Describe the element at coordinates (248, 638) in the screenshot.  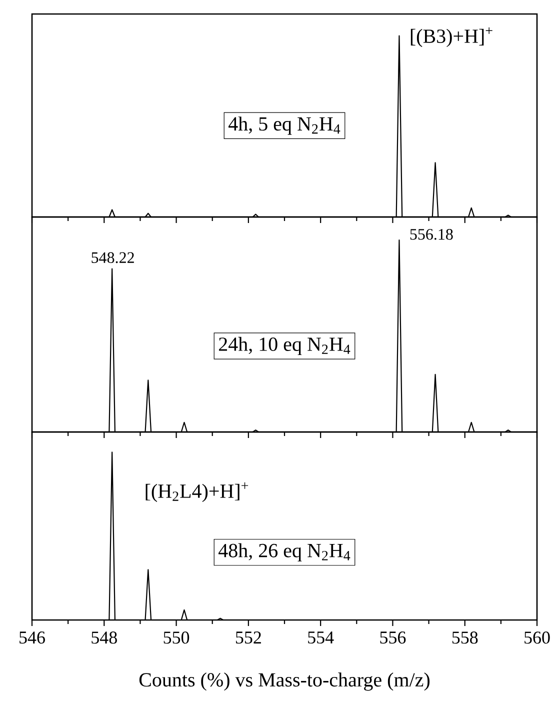
I see `x-tick-label: 552` at that location.